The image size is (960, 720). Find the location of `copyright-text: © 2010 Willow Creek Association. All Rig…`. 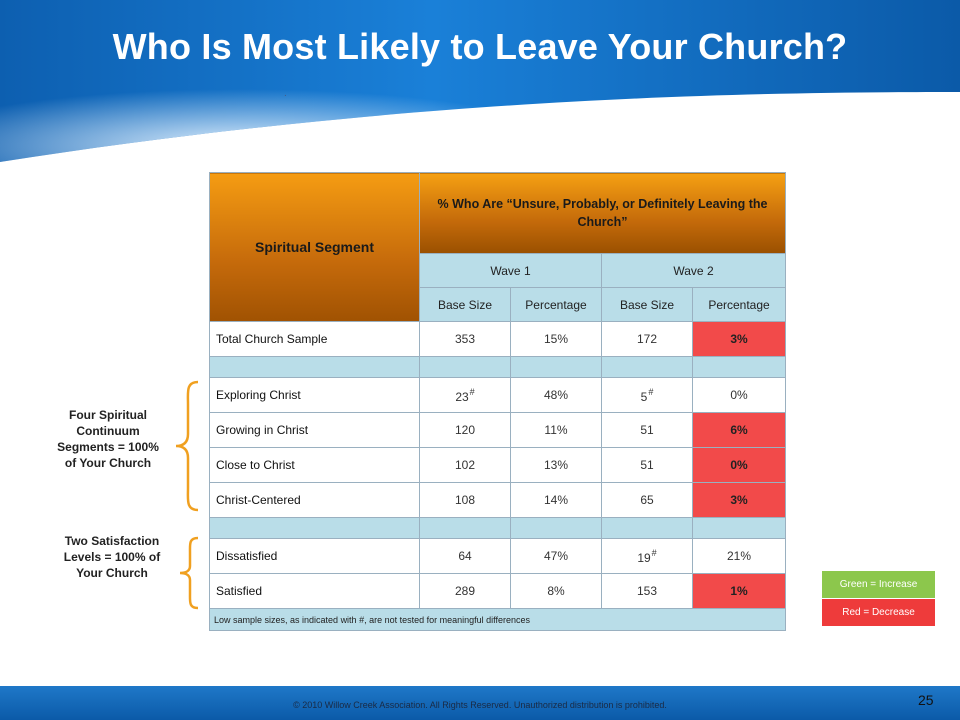

copyright-text: © 2010 Willow Creek Association. All Rig… is located at coordinates (480, 705).